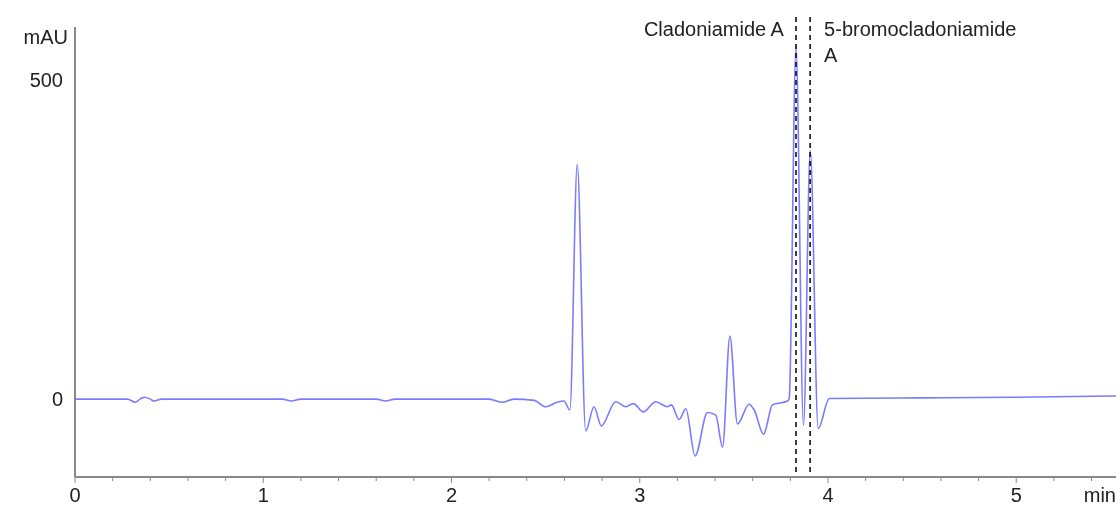 This screenshot has width=1120, height=509. I want to click on x-tick-label: 4, so click(828, 495).